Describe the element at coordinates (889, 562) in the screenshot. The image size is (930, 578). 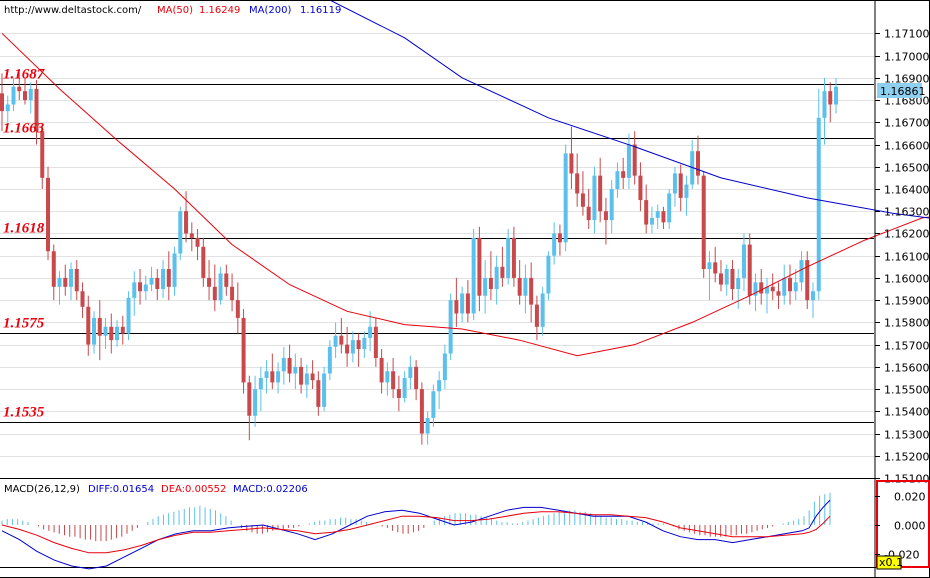
I see `scale-badge` at that location.